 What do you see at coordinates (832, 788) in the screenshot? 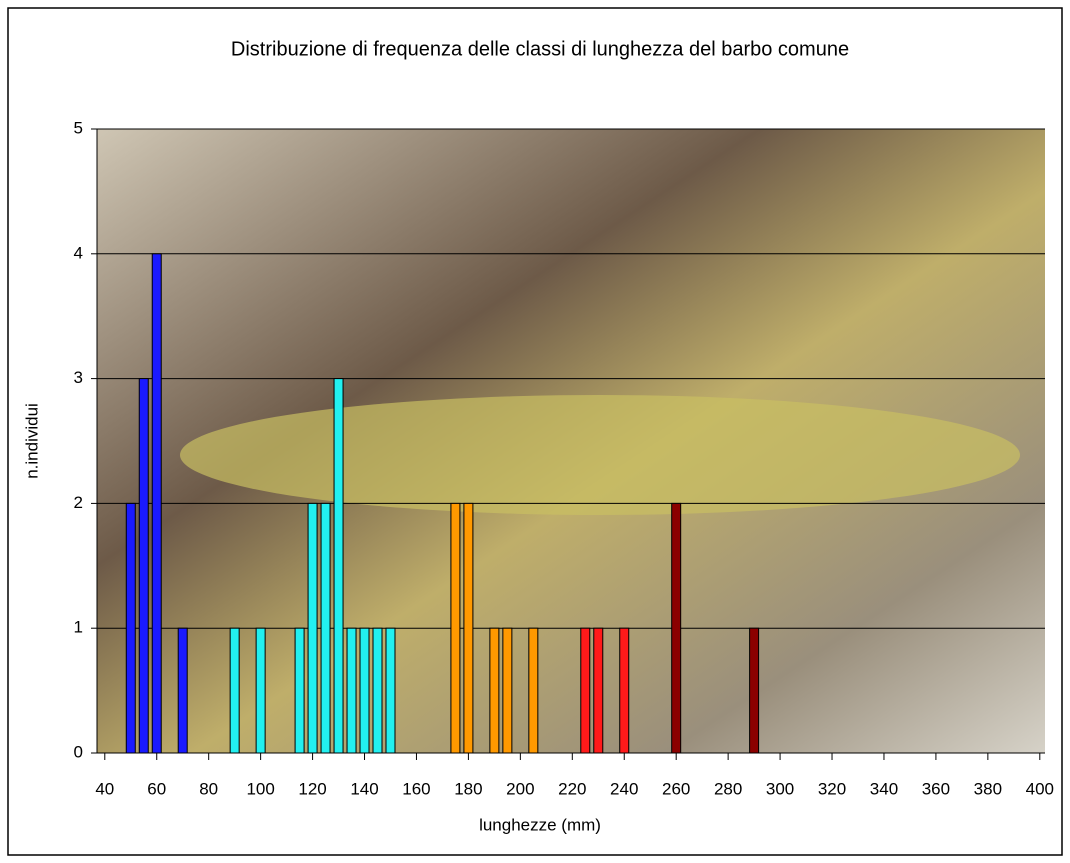
I see `x-tick-label: 320` at bounding box center [832, 788].